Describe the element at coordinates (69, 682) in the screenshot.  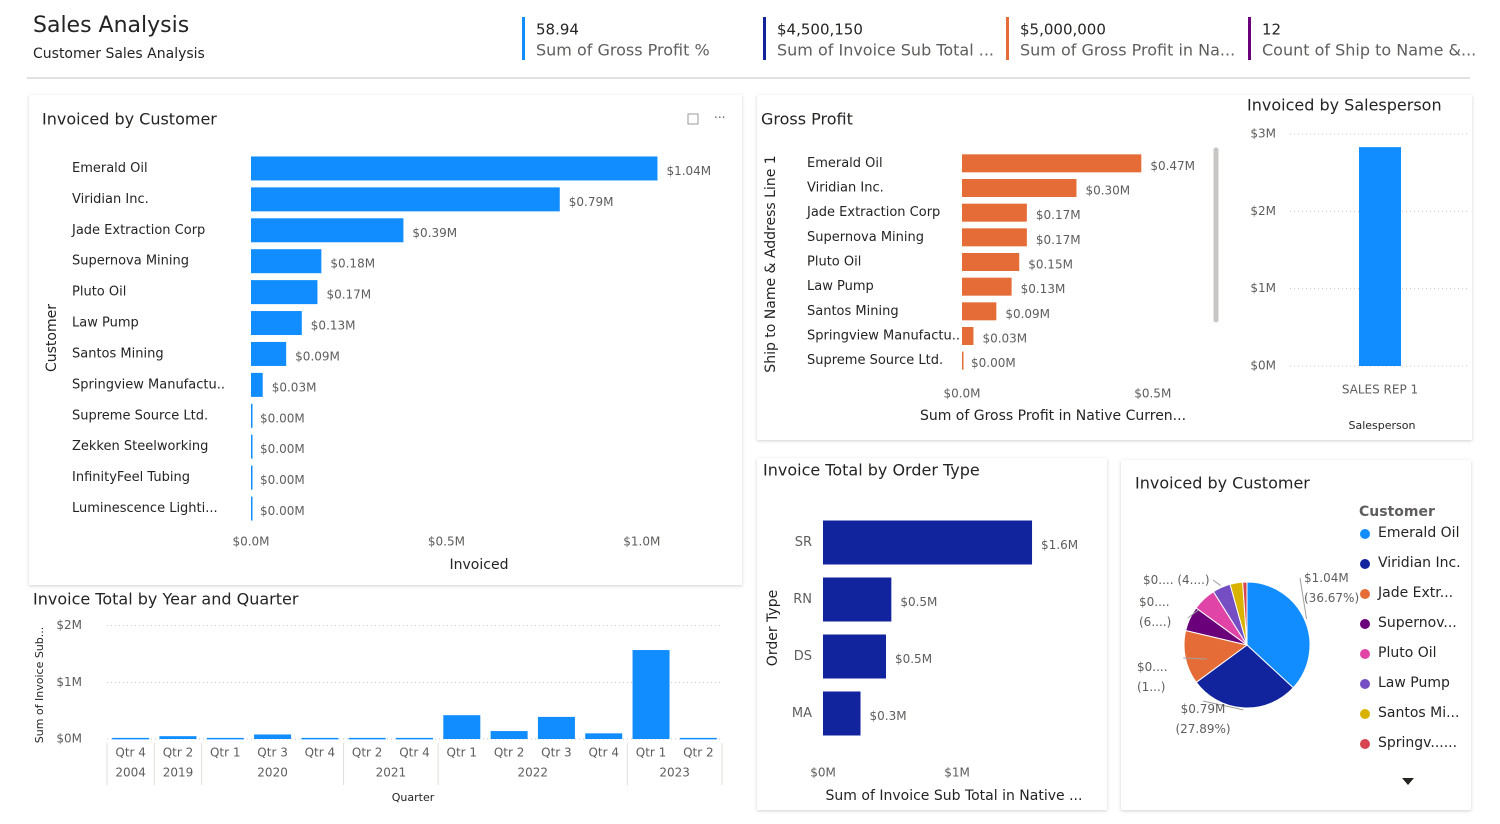
I see `y-tick-label: $1M` at that location.